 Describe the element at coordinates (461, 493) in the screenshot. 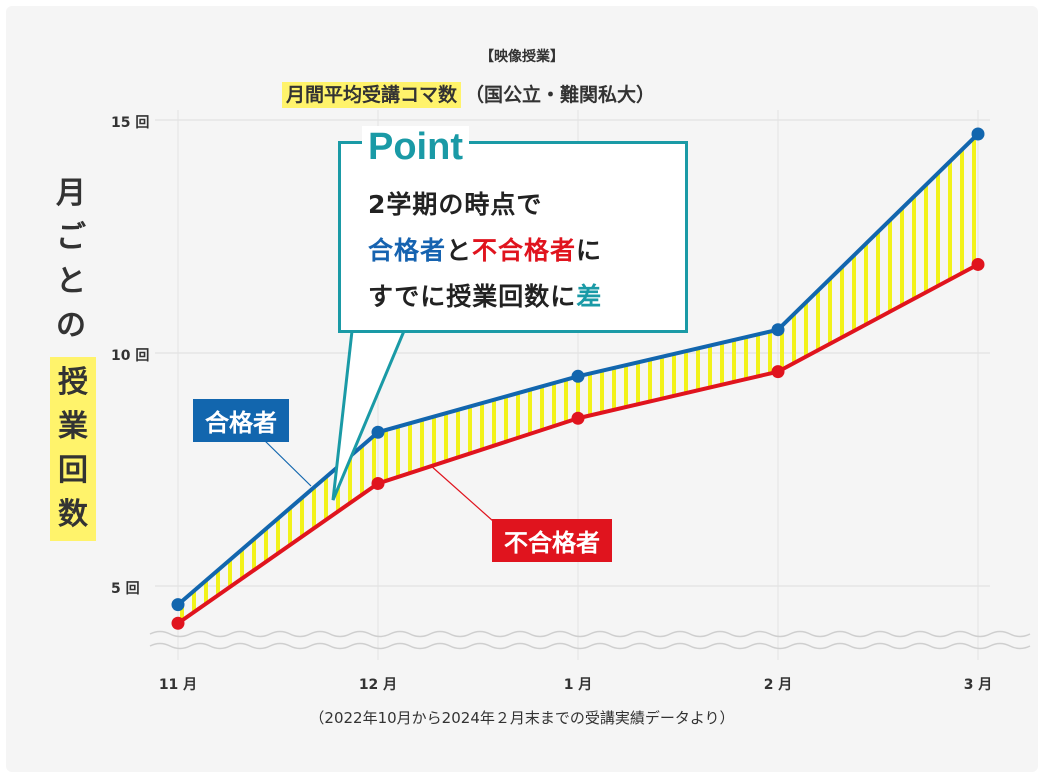

I see `leader-line-fail` at that location.